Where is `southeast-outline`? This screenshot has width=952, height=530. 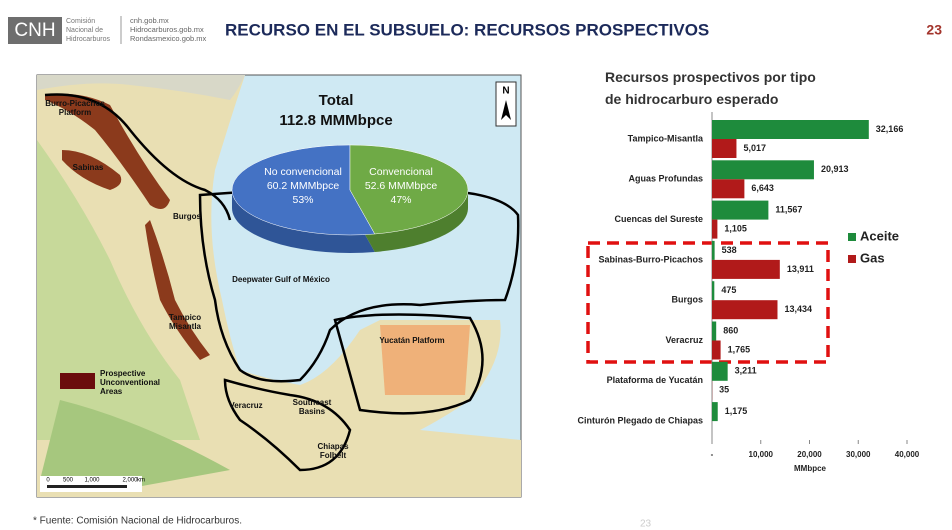 southeast-outline is located at coordinates (287, 425).